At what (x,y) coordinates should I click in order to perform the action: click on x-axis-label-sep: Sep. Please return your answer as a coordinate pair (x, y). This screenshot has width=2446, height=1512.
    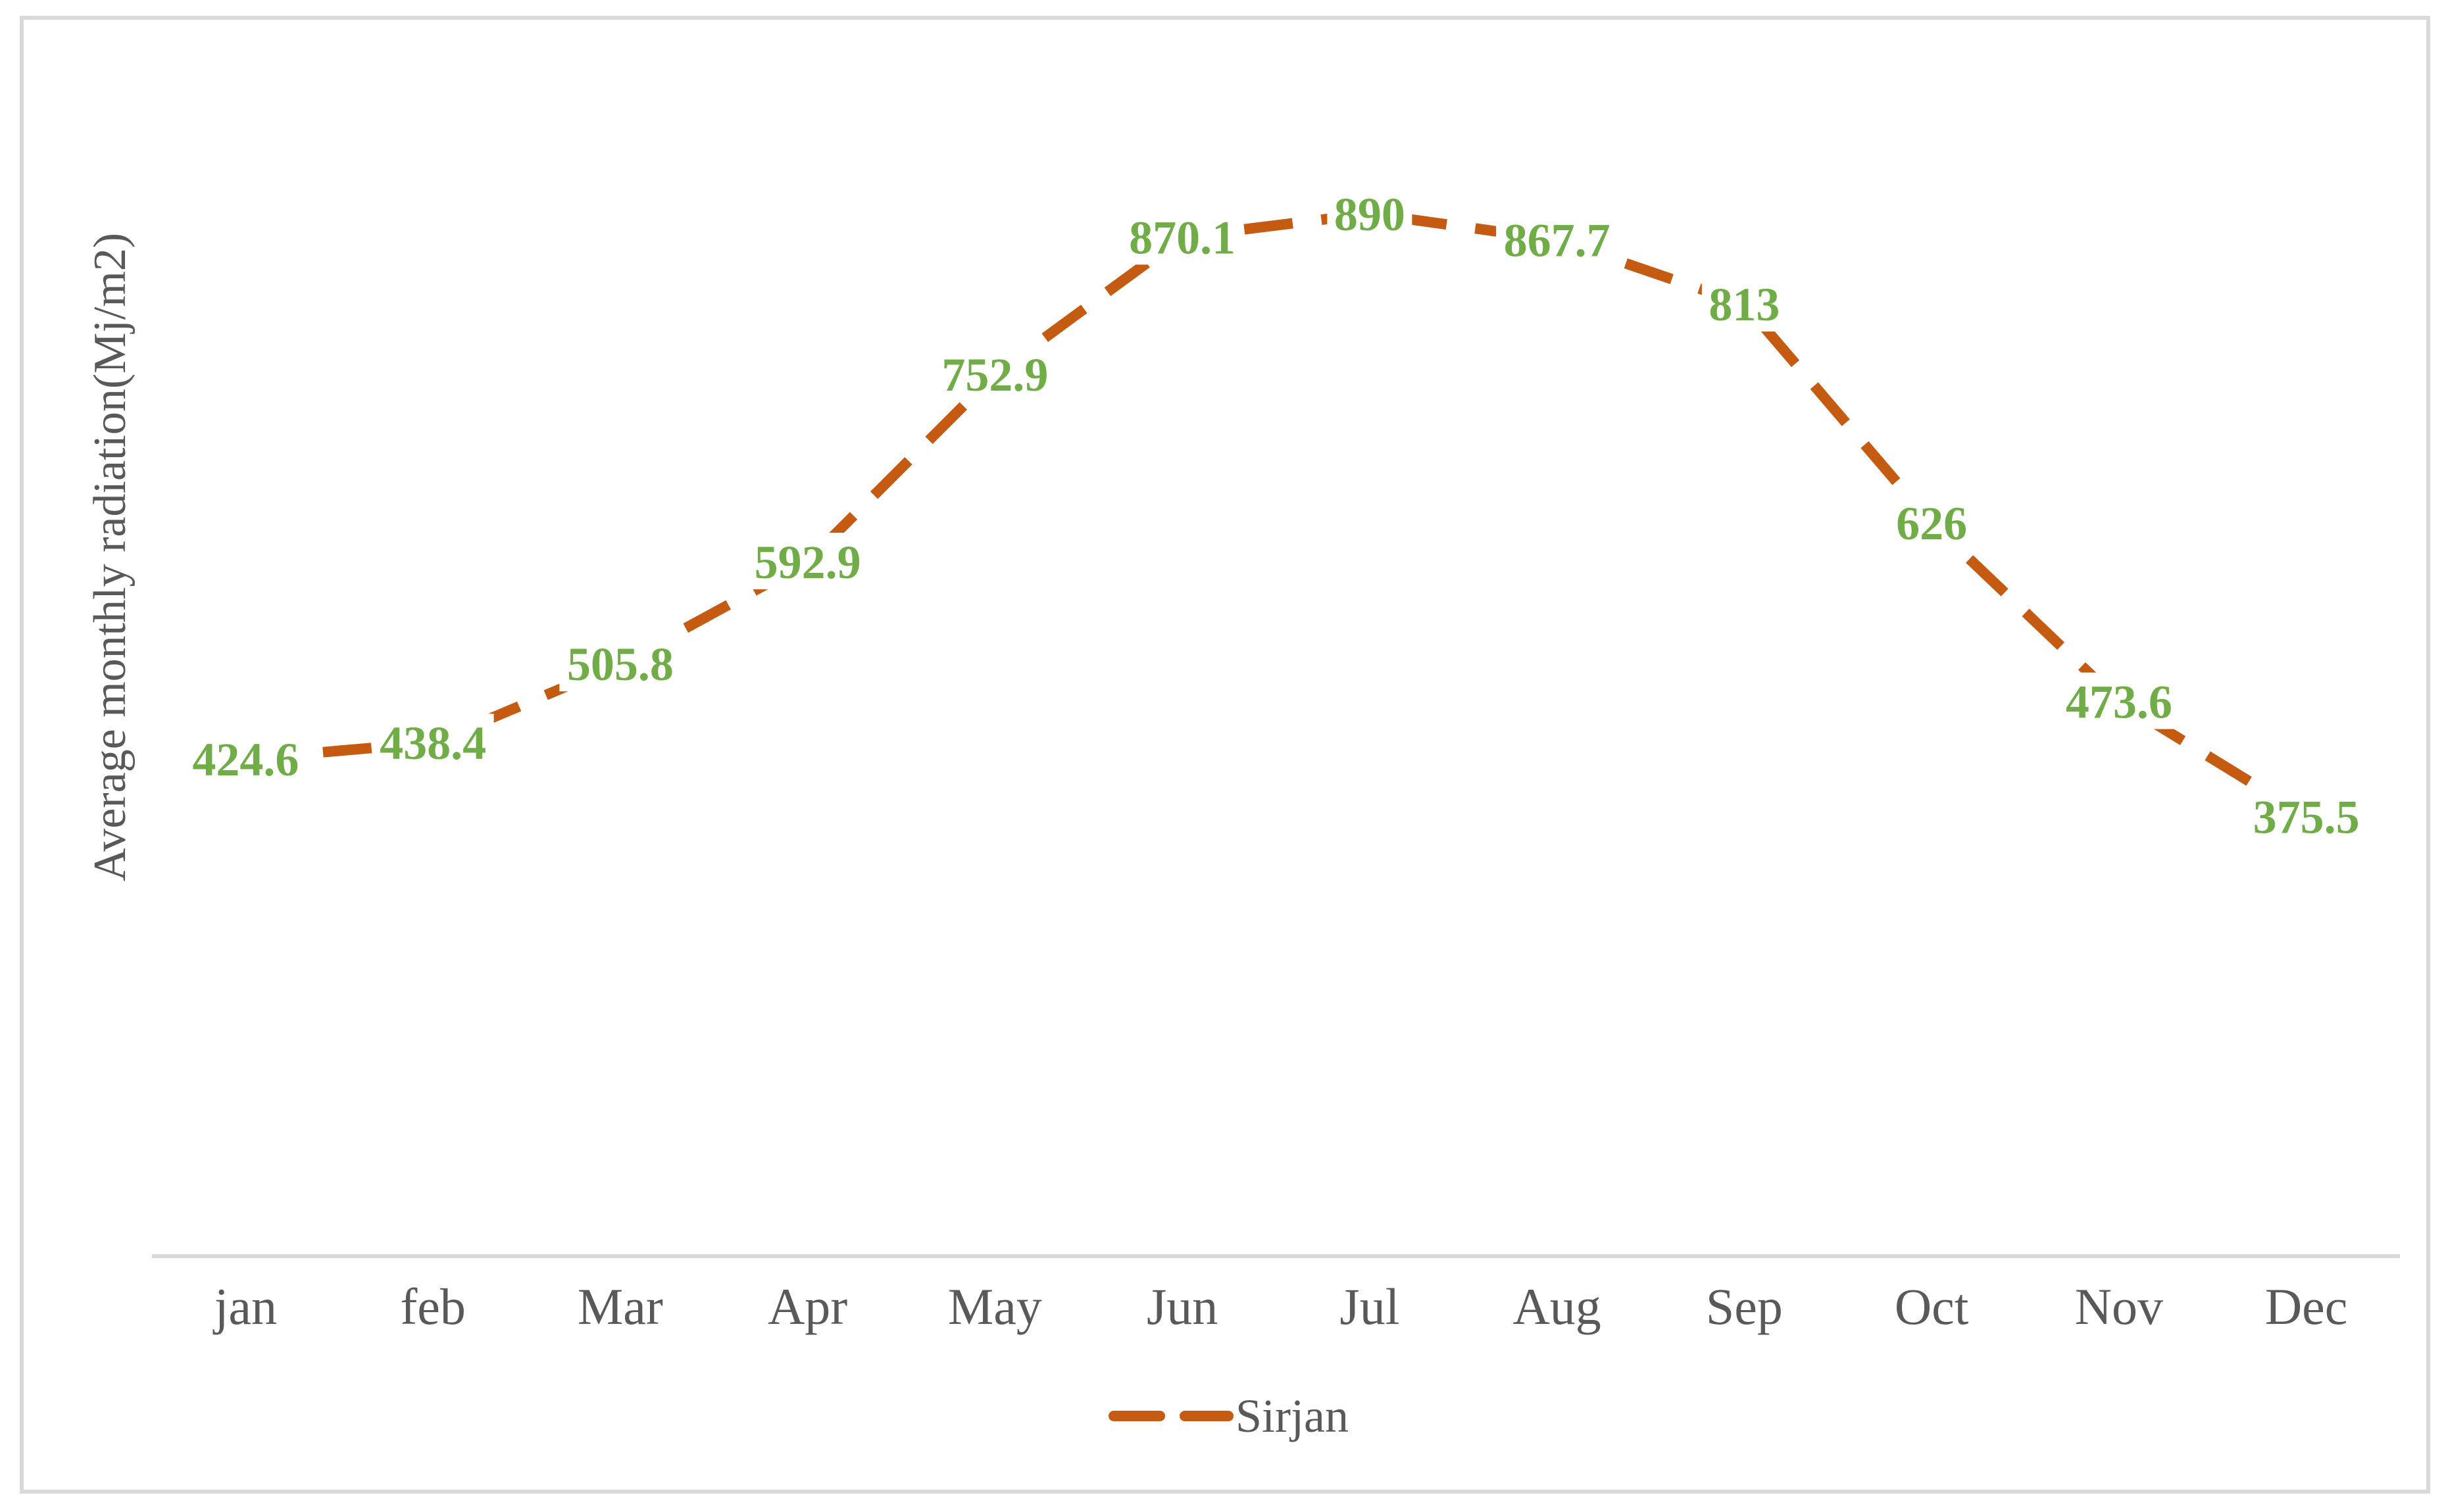
    Looking at the image, I should click on (1744, 1306).